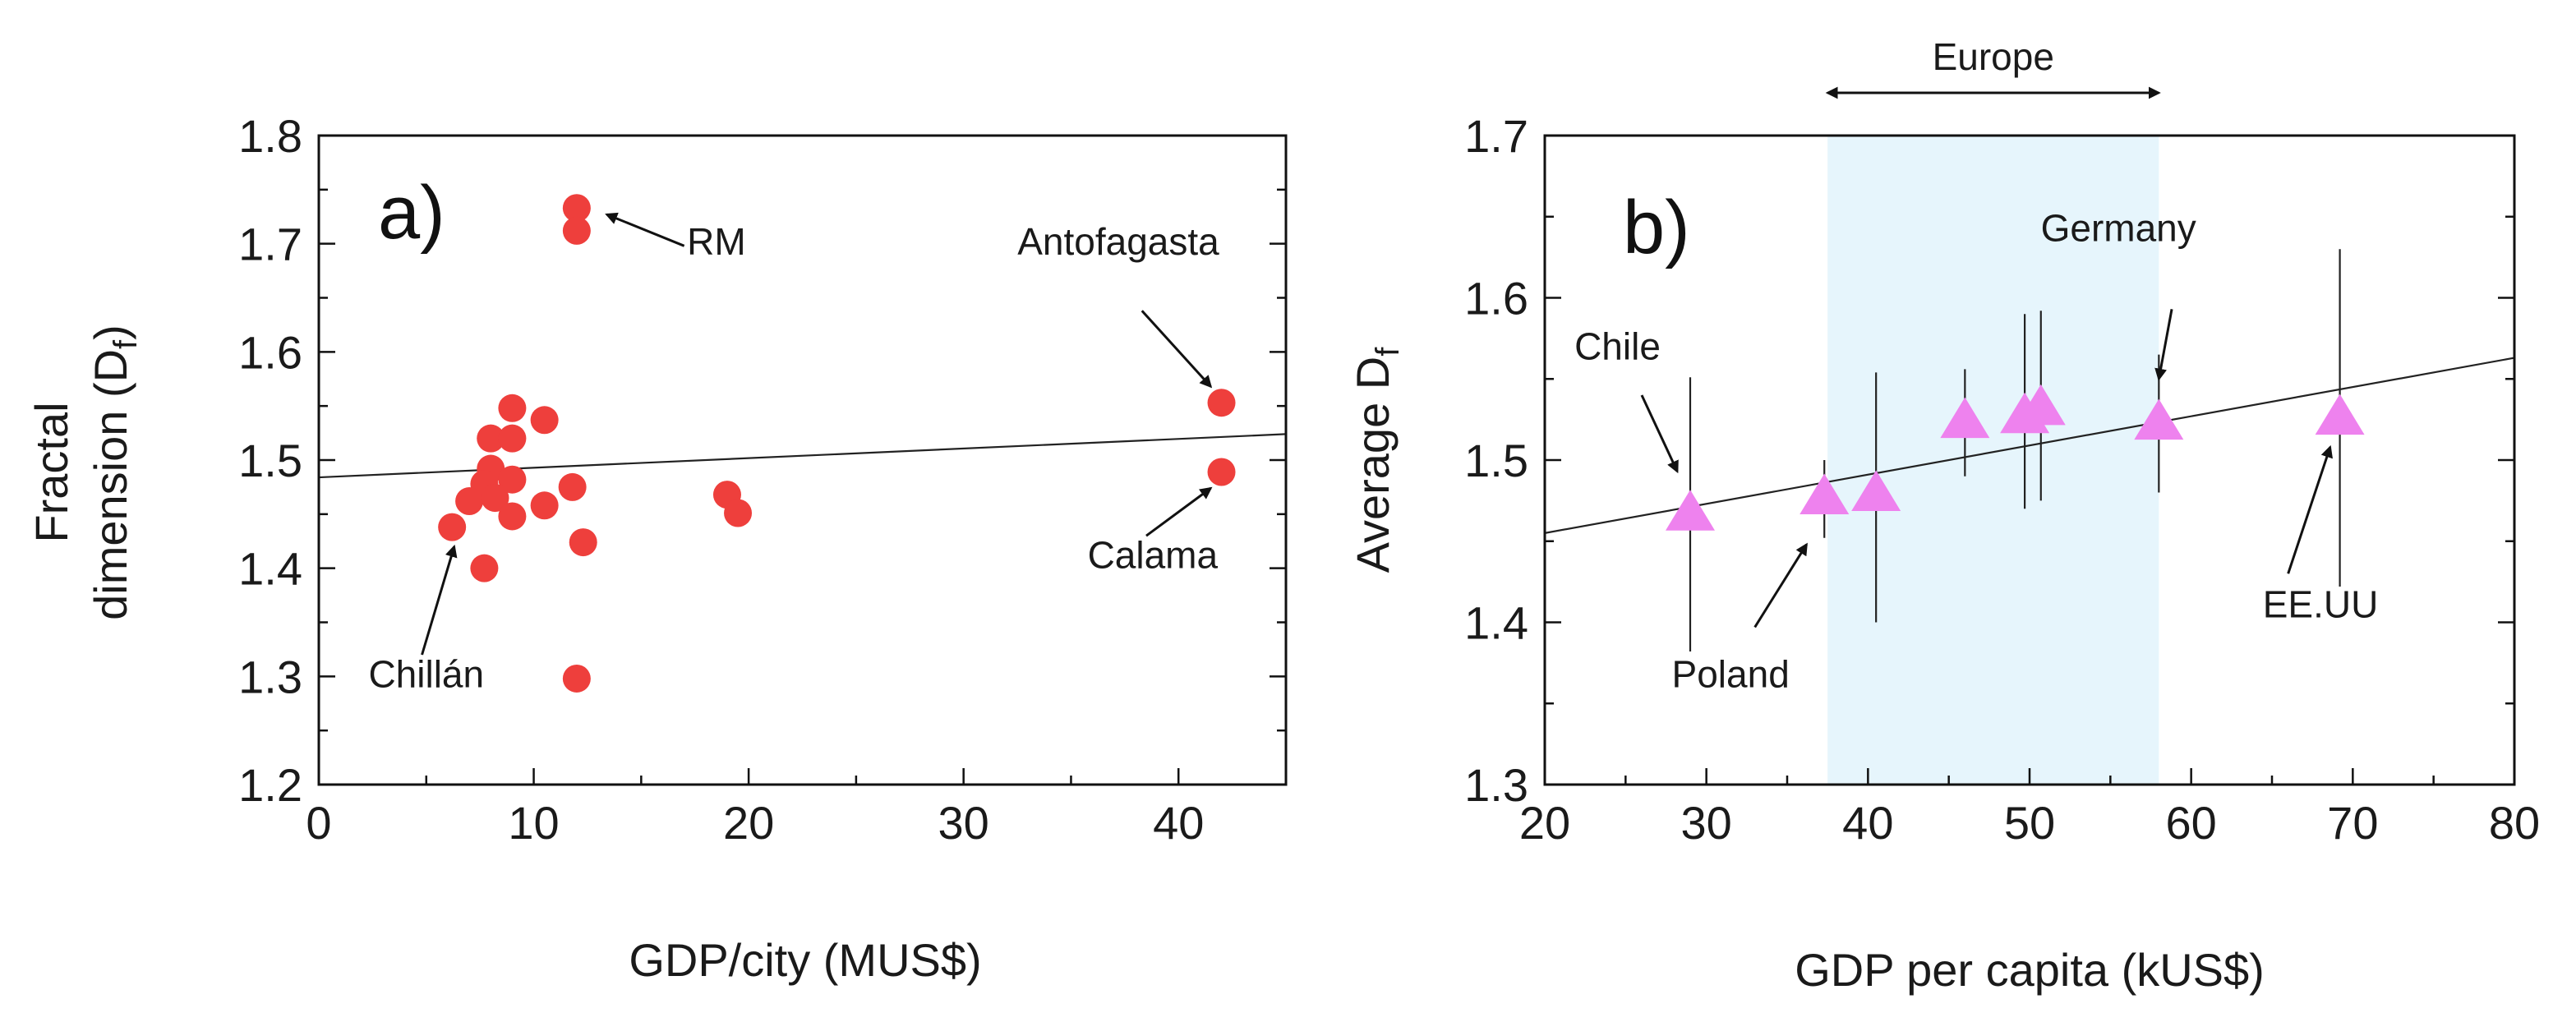 The width and height of the screenshot is (2576, 1022). I want to click on panel-a-x-tick-label: 20, so click(748, 823).